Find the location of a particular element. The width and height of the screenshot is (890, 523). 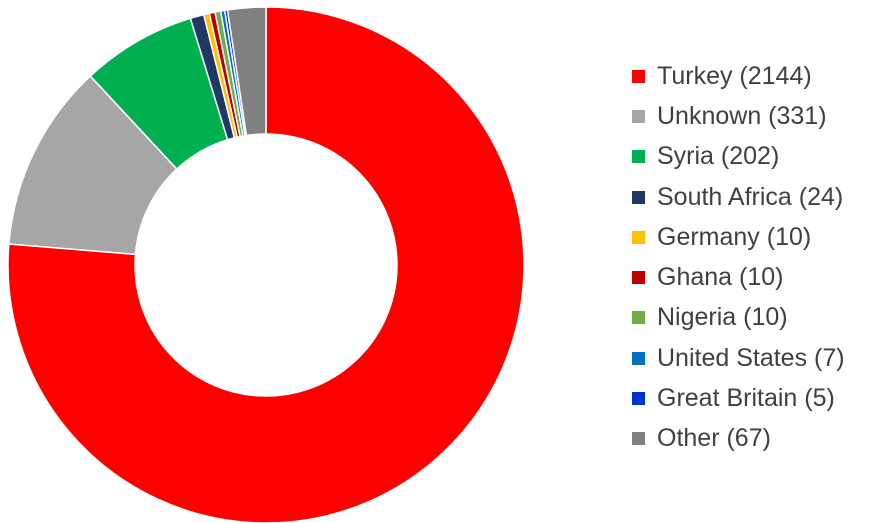

legend-item-nigeria: Nigeria (10) is located at coordinates (761, 318).